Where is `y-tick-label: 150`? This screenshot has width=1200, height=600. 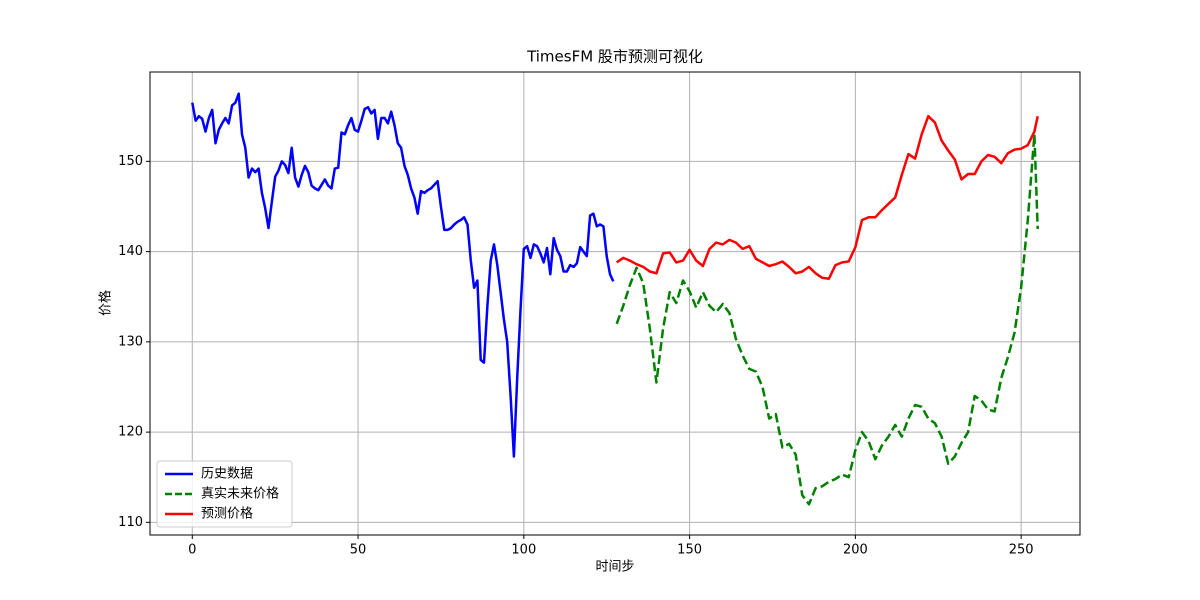
y-tick-label: 150 is located at coordinates (130, 161).